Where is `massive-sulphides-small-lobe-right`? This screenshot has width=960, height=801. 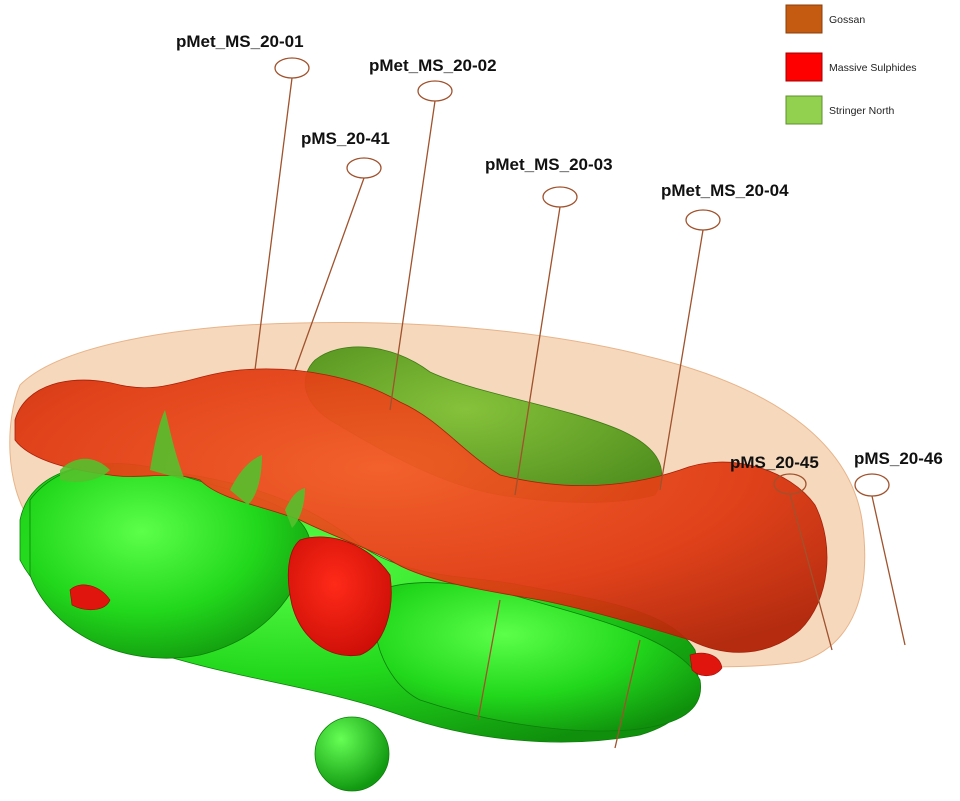 massive-sulphides-small-lobe-right is located at coordinates (706, 664).